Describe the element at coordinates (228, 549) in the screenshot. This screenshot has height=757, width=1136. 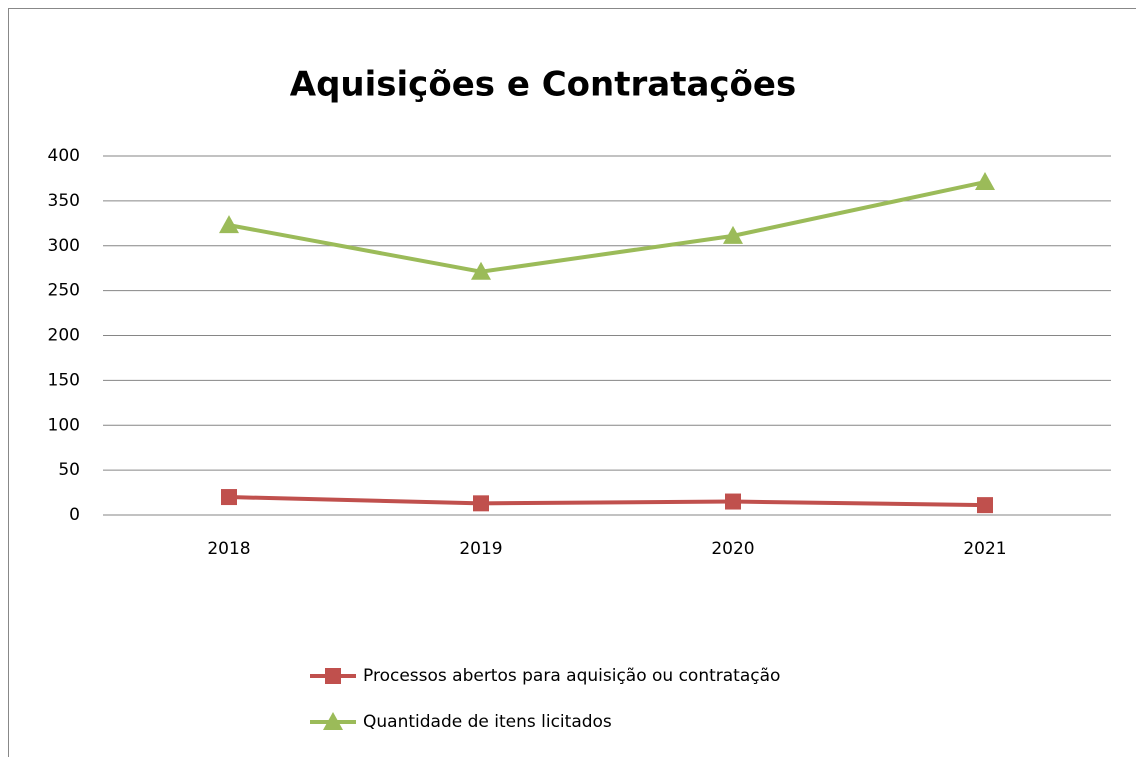
I see `x-tick-label: 2018` at that location.